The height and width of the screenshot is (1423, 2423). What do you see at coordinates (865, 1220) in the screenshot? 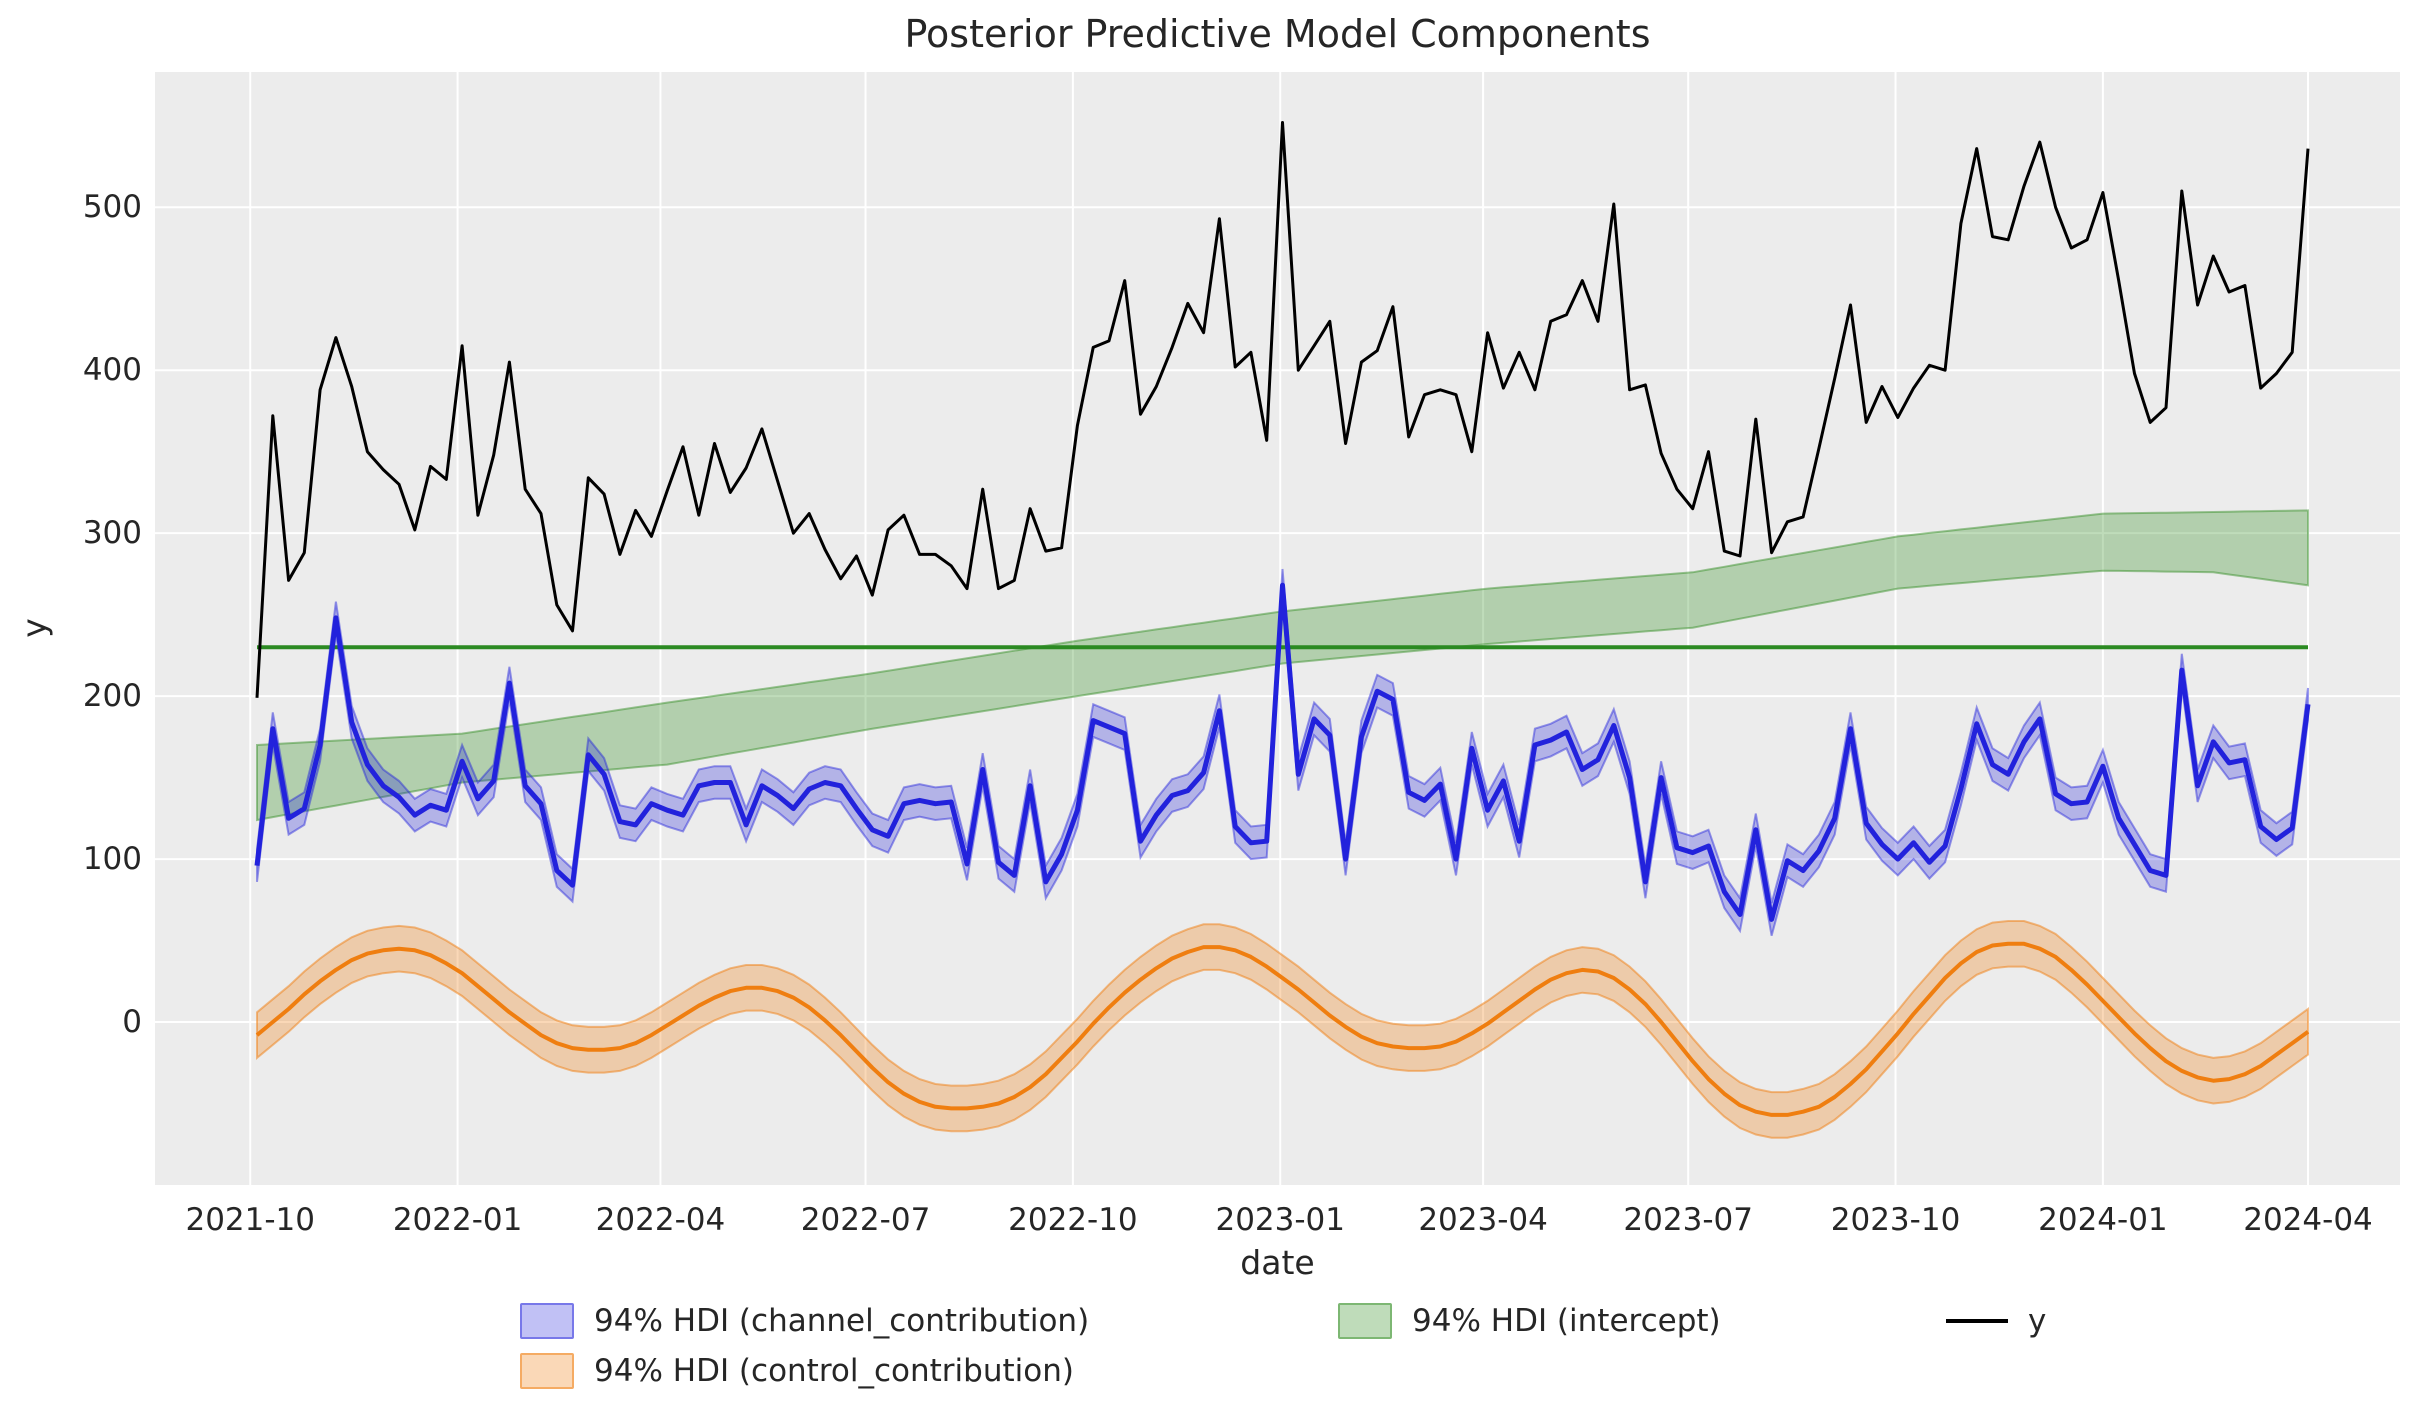
I see `x-tick-label: 2022-07` at bounding box center [865, 1220].